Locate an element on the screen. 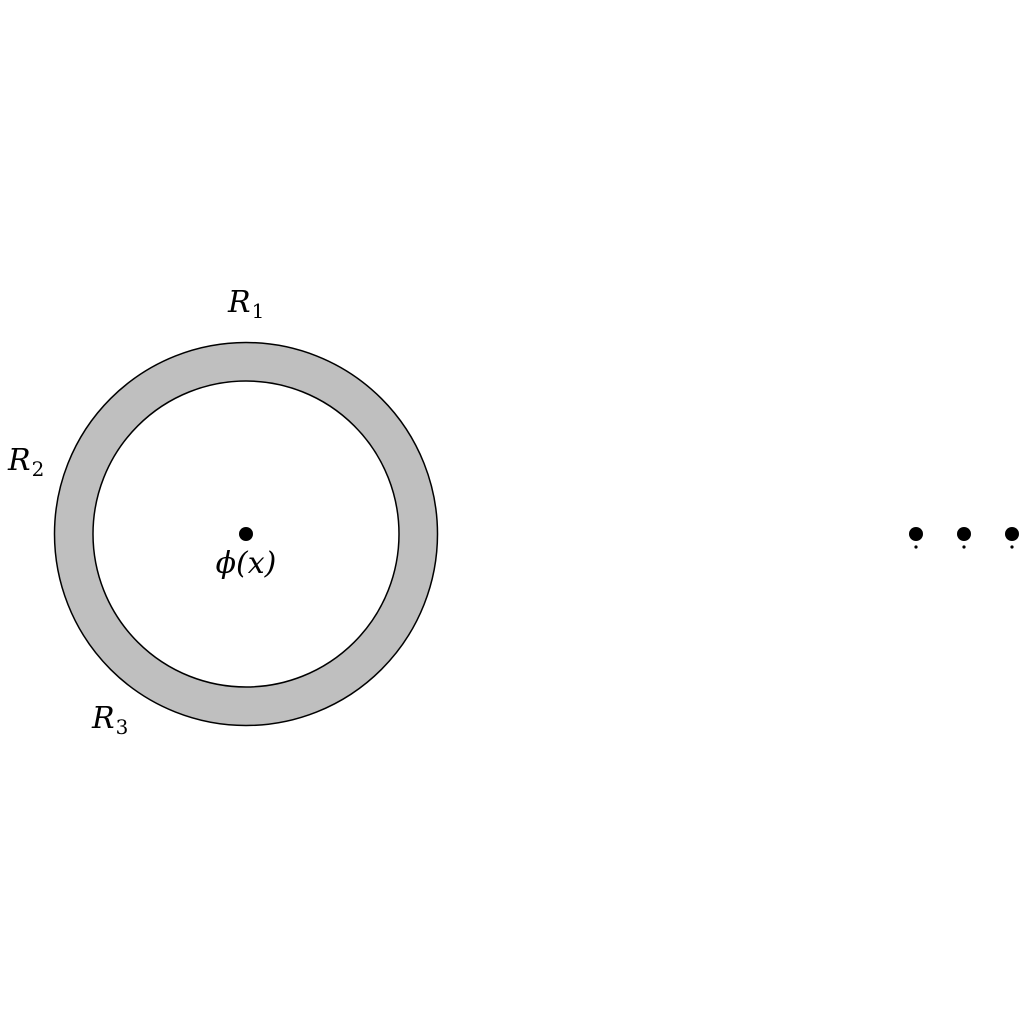 This screenshot has height=1024, width=1024. r2-label-base: R is located at coordinates (19, 460).